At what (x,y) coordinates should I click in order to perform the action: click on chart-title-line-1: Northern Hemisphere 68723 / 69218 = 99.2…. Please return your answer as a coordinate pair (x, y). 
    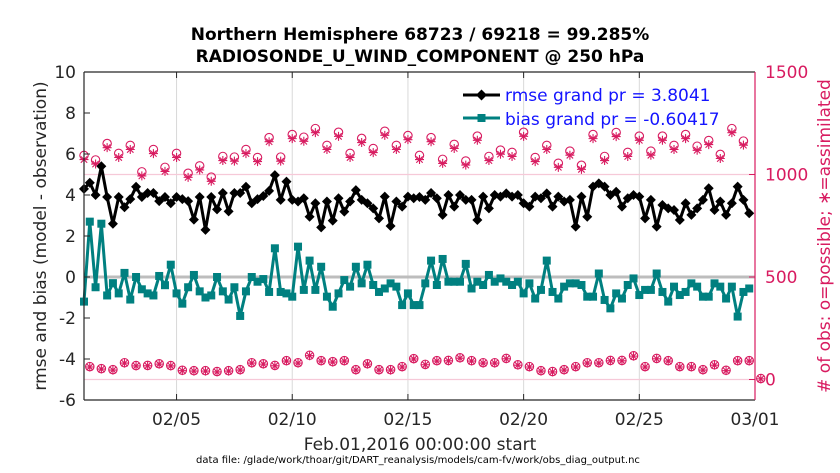
    Looking at the image, I should click on (420, 35).